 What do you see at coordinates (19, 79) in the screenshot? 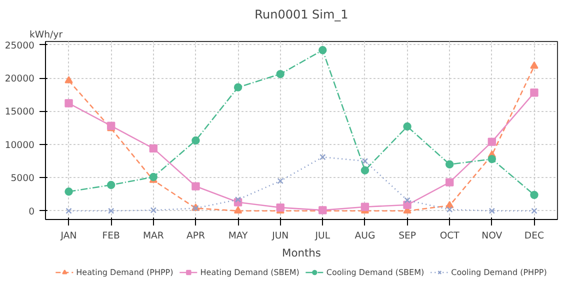
I see `y-tick-label: 20000` at bounding box center [19, 79].